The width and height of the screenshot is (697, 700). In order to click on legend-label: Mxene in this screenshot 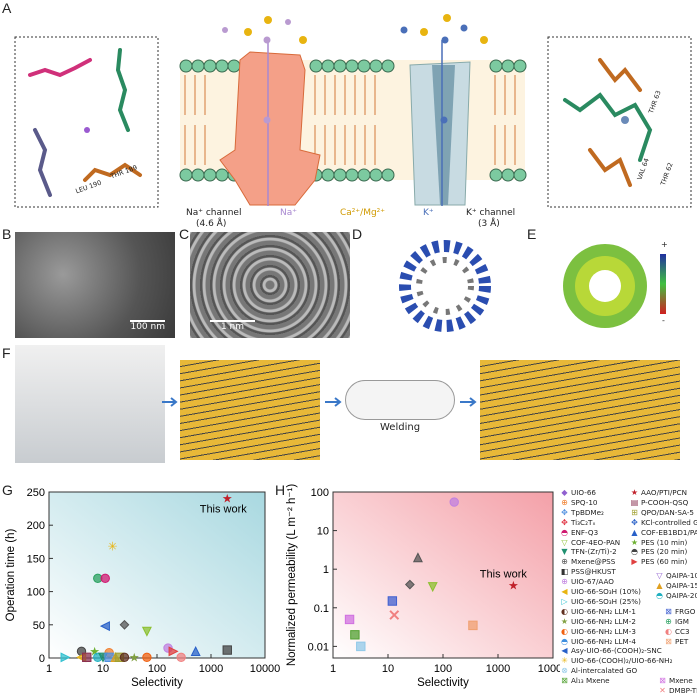, I will do `click(681, 680)`.